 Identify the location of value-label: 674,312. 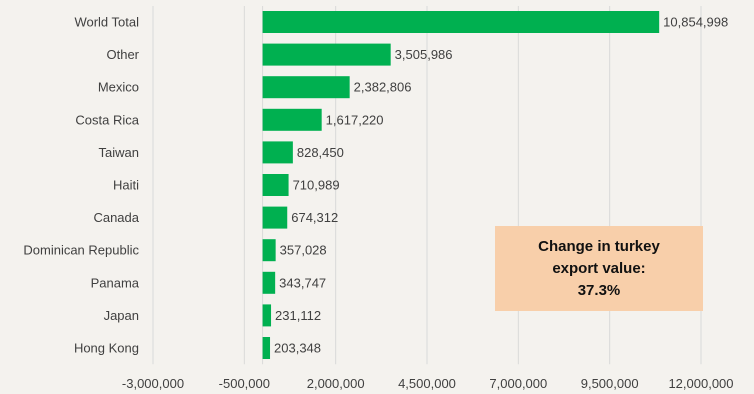
(314, 217).